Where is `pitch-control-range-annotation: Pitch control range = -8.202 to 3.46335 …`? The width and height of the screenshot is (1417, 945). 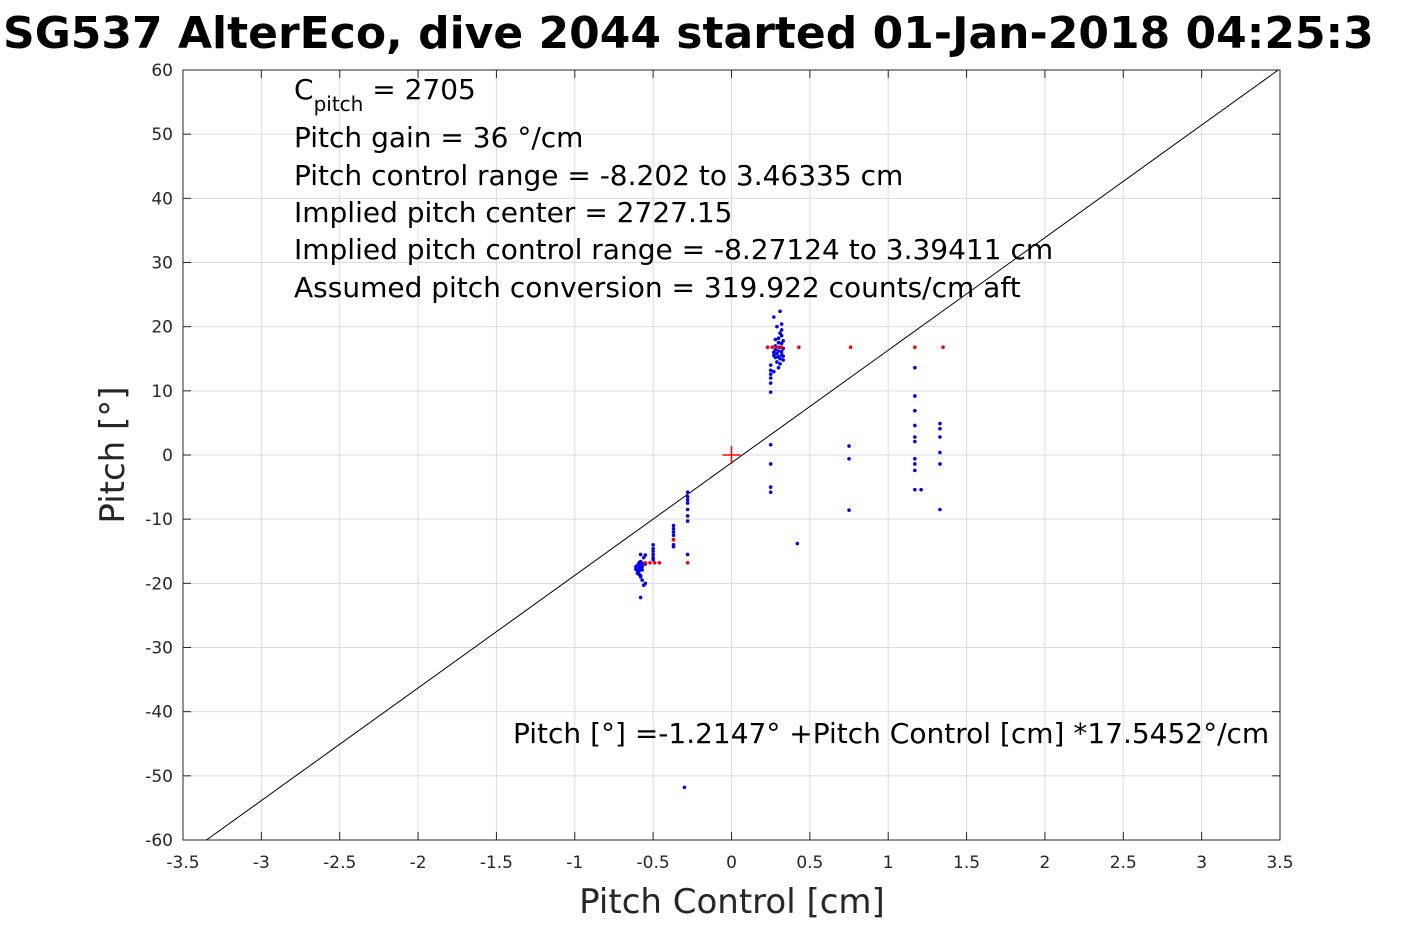 pitch-control-range-annotation: Pitch control range = -8.202 to 3.46335 … is located at coordinates (598, 175).